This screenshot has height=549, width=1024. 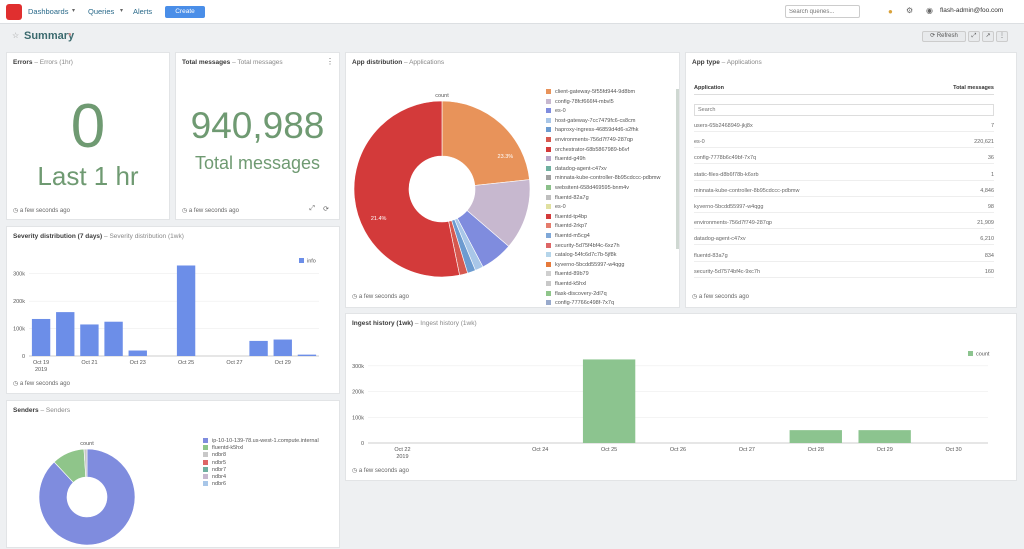 I want to click on legend-item: flask-discovery-2dl7q, so click(x=576, y=294).